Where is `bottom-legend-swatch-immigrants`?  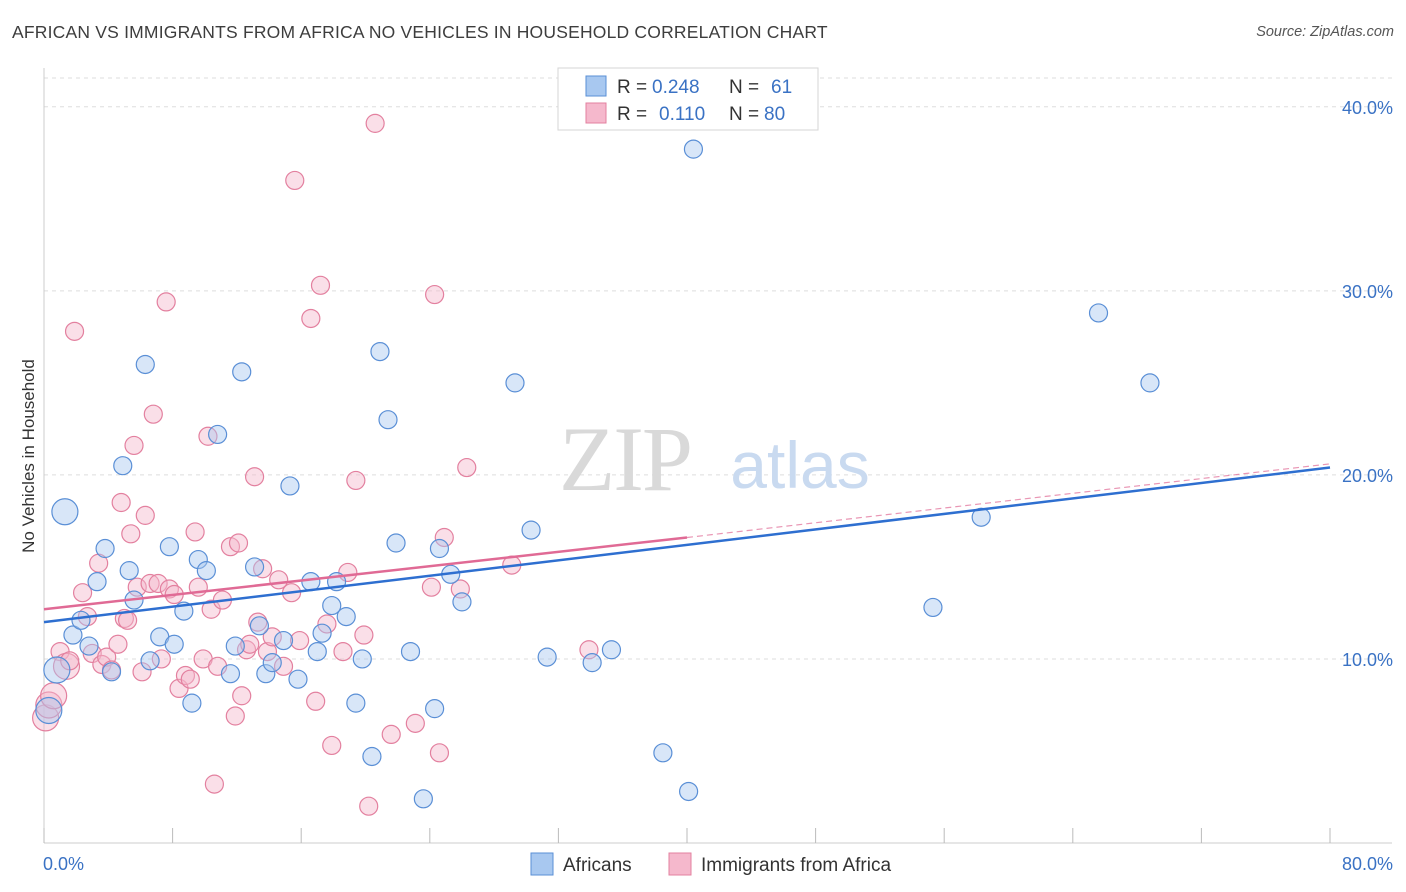
bottom-legend-swatch-immigrants is located at coordinates (680, 864).